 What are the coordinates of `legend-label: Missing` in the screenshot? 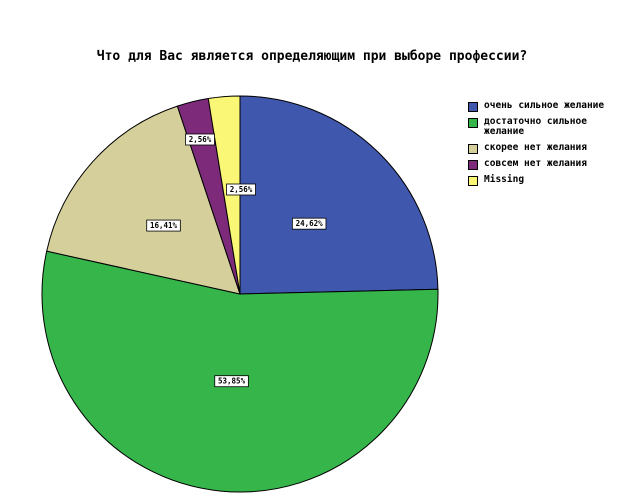 It's located at (504, 179).